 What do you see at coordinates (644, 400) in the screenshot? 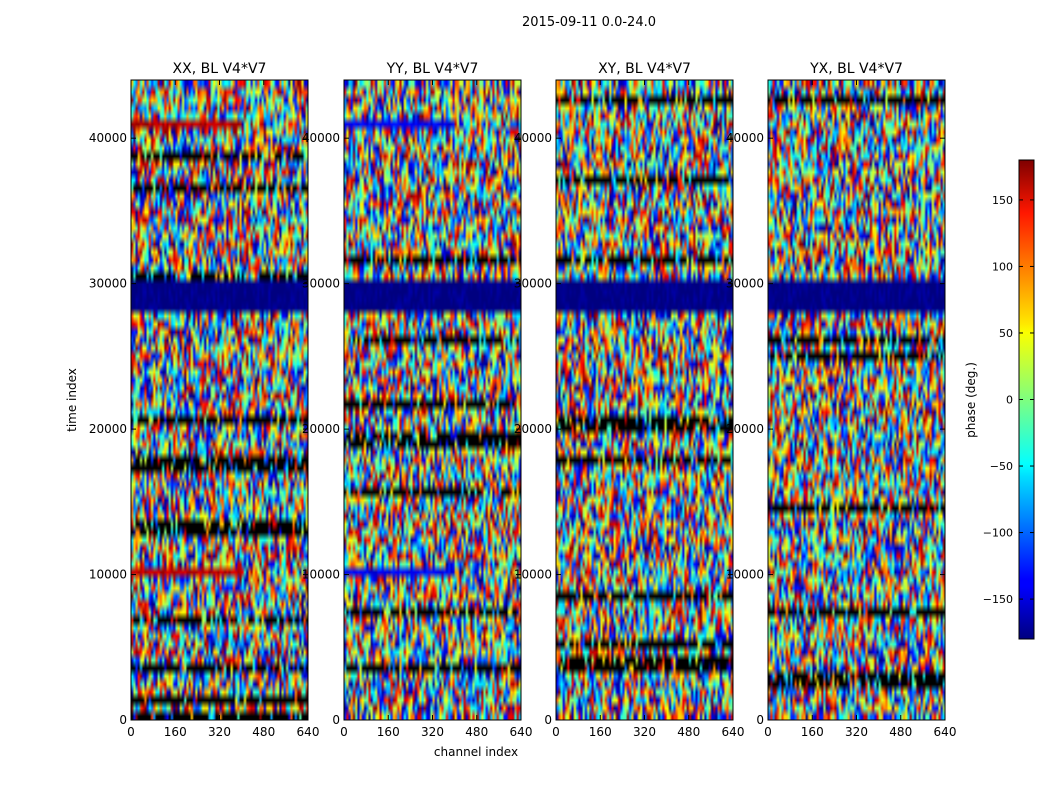
I see `heatmap-image-xy` at bounding box center [644, 400].